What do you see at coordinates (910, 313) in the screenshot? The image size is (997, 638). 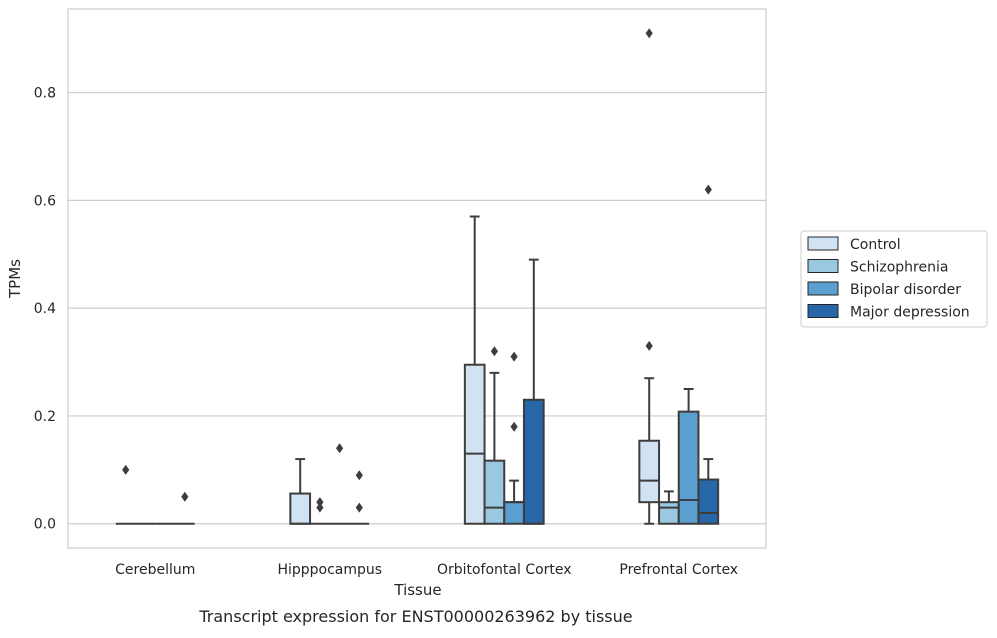 I see `legend-label: Major depression` at bounding box center [910, 313].